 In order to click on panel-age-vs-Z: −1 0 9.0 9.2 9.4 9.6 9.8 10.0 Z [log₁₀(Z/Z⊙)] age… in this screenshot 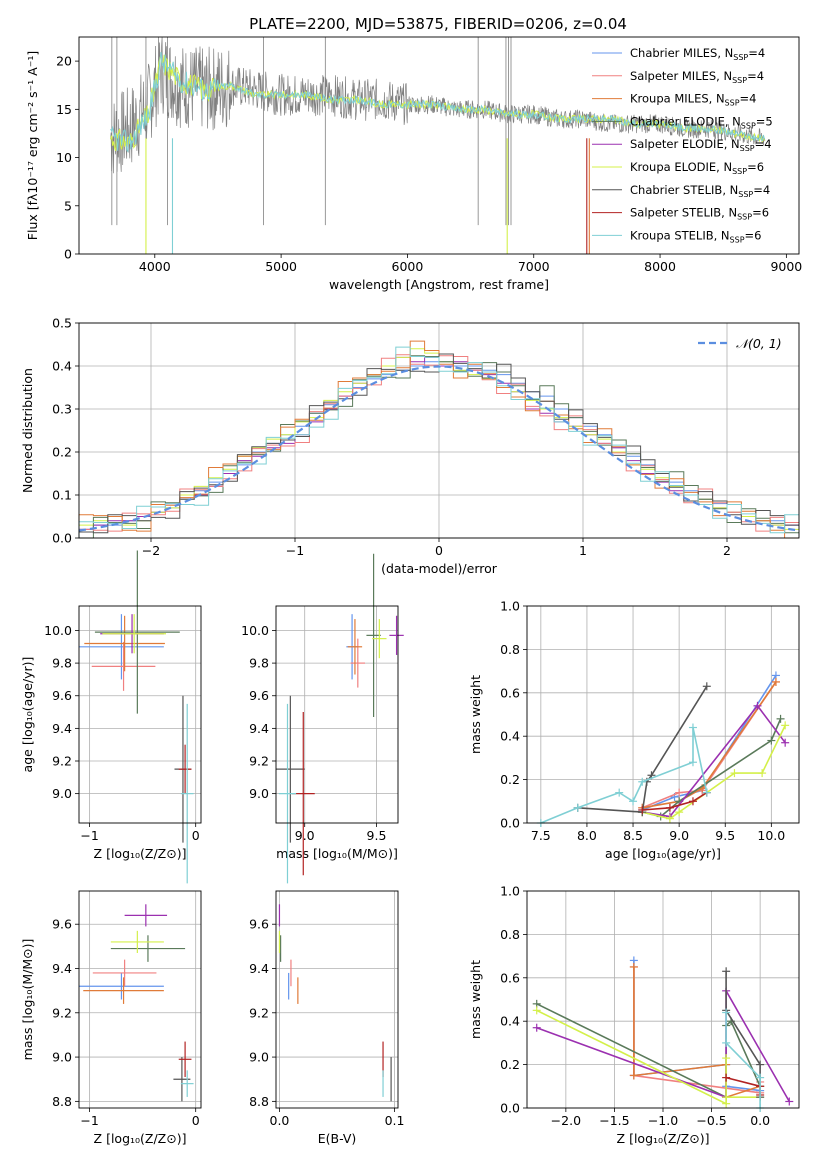, I will do `click(111, 717)`.